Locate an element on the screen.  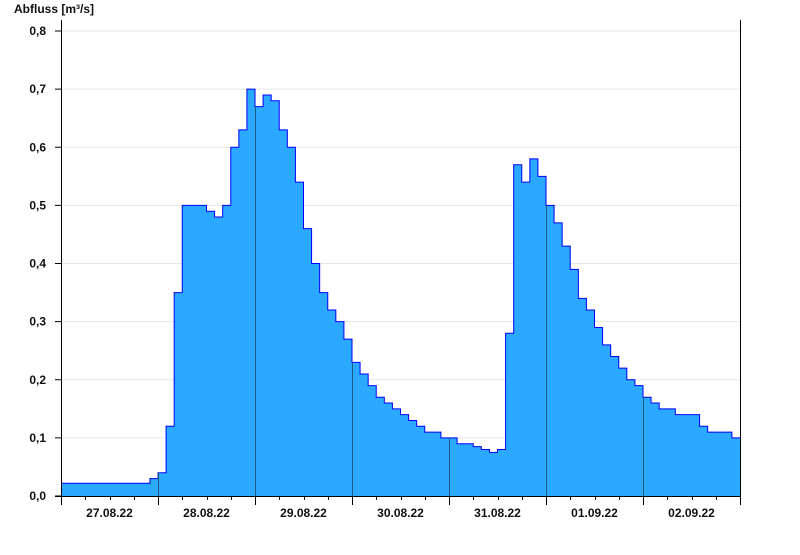
y-tick-label: 0,5 is located at coordinates (37, 205).